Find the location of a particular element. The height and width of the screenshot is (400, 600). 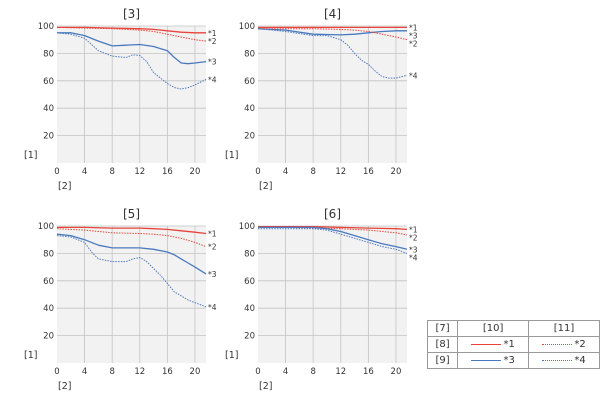

legend-cell-dotted: *4 is located at coordinates (564, 360).